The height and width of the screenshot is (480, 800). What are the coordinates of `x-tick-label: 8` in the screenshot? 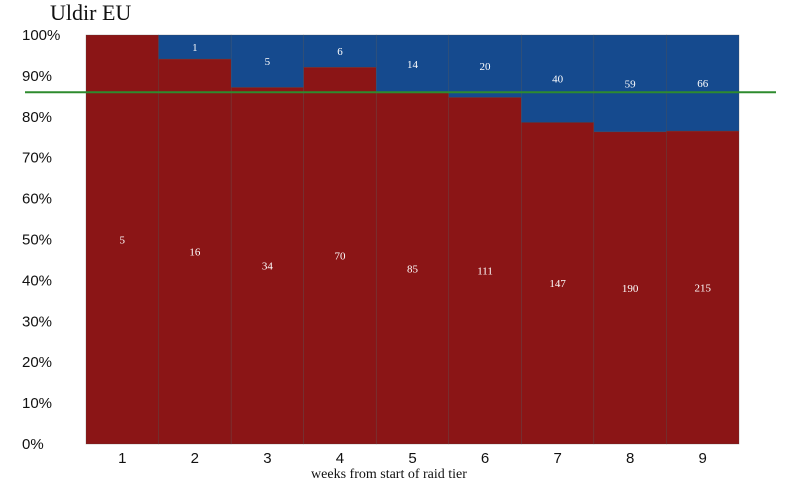 It's located at (630, 458).